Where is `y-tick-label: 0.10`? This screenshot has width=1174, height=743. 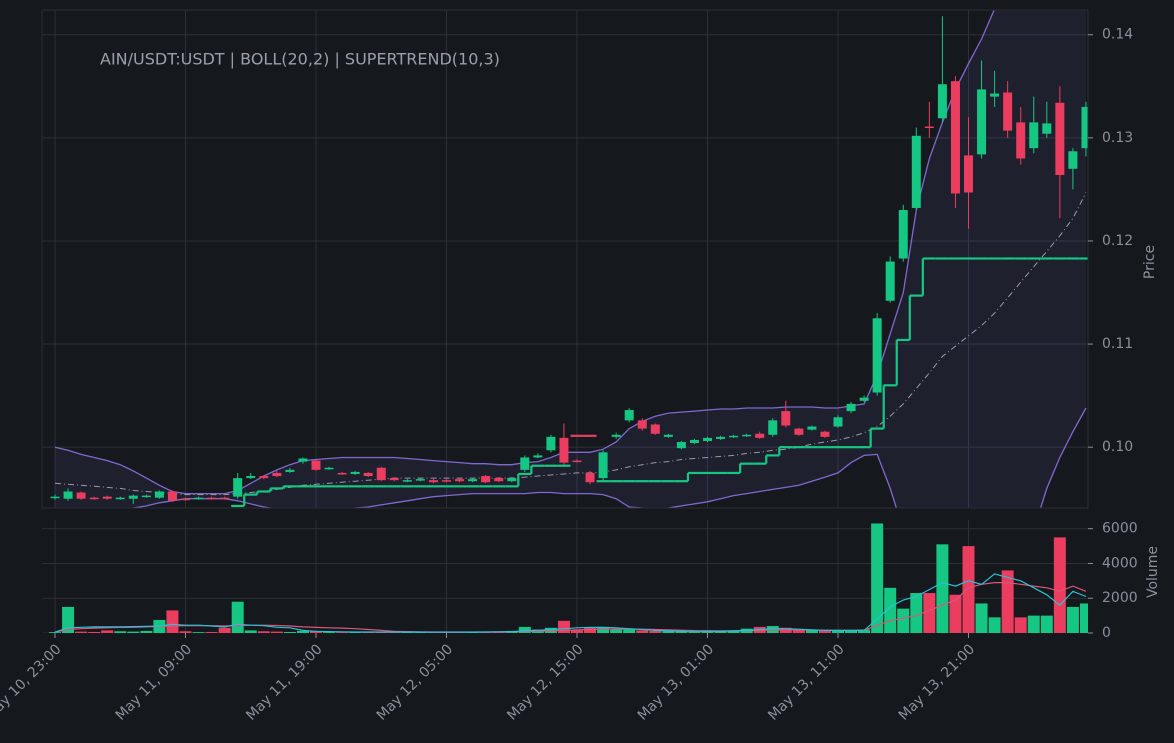 y-tick-label: 0.10 is located at coordinates (1117, 447).